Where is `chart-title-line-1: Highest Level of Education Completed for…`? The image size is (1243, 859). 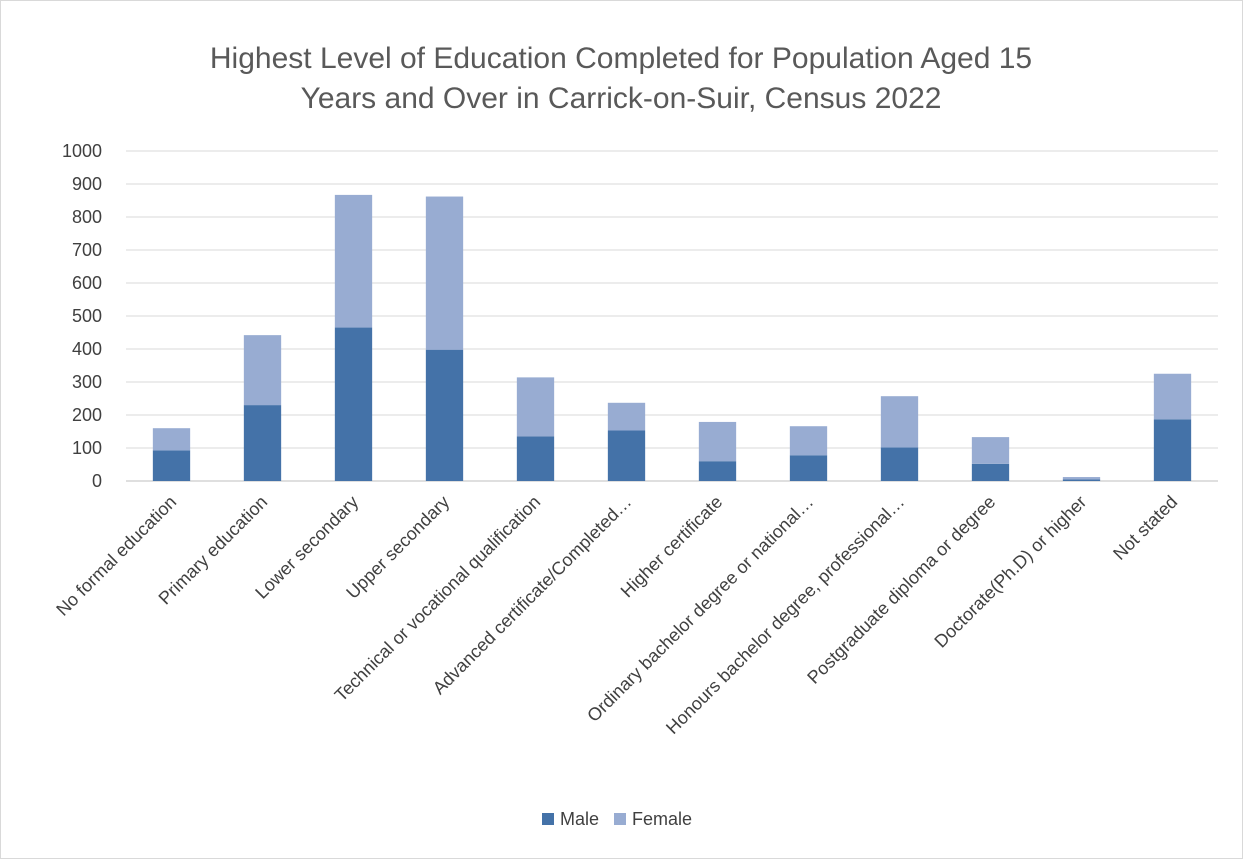 chart-title-line-1: Highest Level of Education Completed for… is located at coordinates (621, 58).